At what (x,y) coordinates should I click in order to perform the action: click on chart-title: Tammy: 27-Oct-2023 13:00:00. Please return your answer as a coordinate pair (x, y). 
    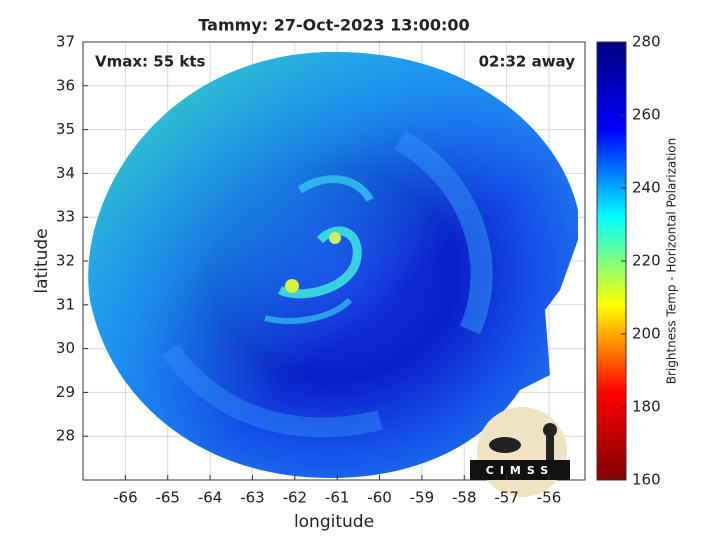
    Looking at the image, I should click on (333, 25).